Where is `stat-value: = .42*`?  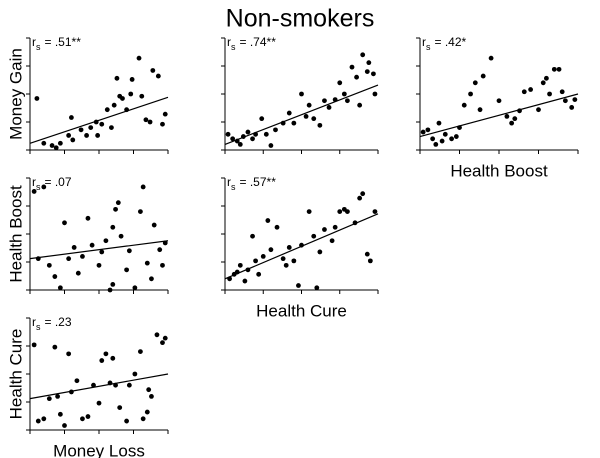
stat-value: = .42* is located at coordinates (451, 42).